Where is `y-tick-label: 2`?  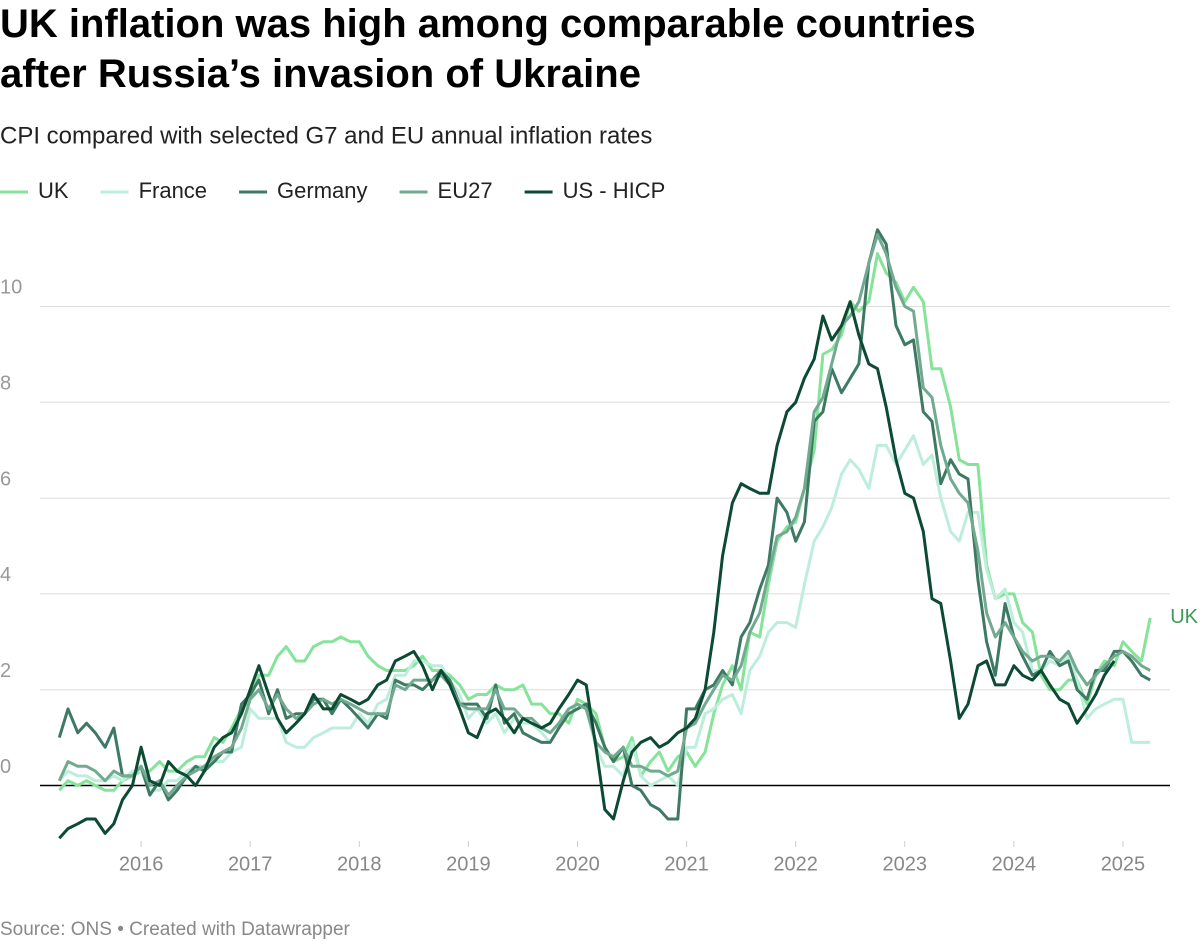
y-tick-label: 2 is located at coordinates (5, 671).